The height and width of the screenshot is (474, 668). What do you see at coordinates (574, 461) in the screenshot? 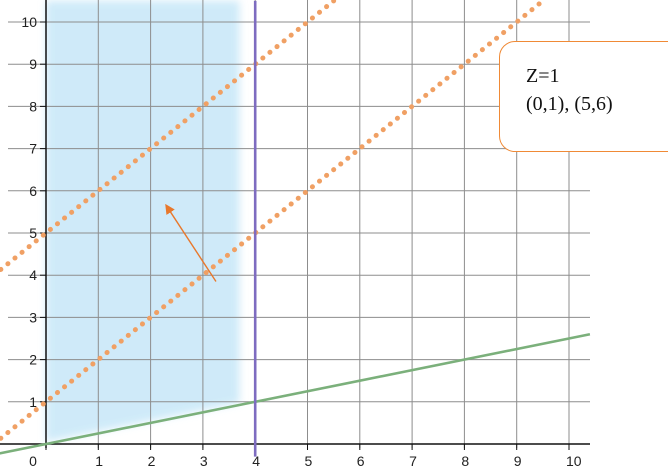
I see `x-tick-label: 10` at bounding box center [574, 461].